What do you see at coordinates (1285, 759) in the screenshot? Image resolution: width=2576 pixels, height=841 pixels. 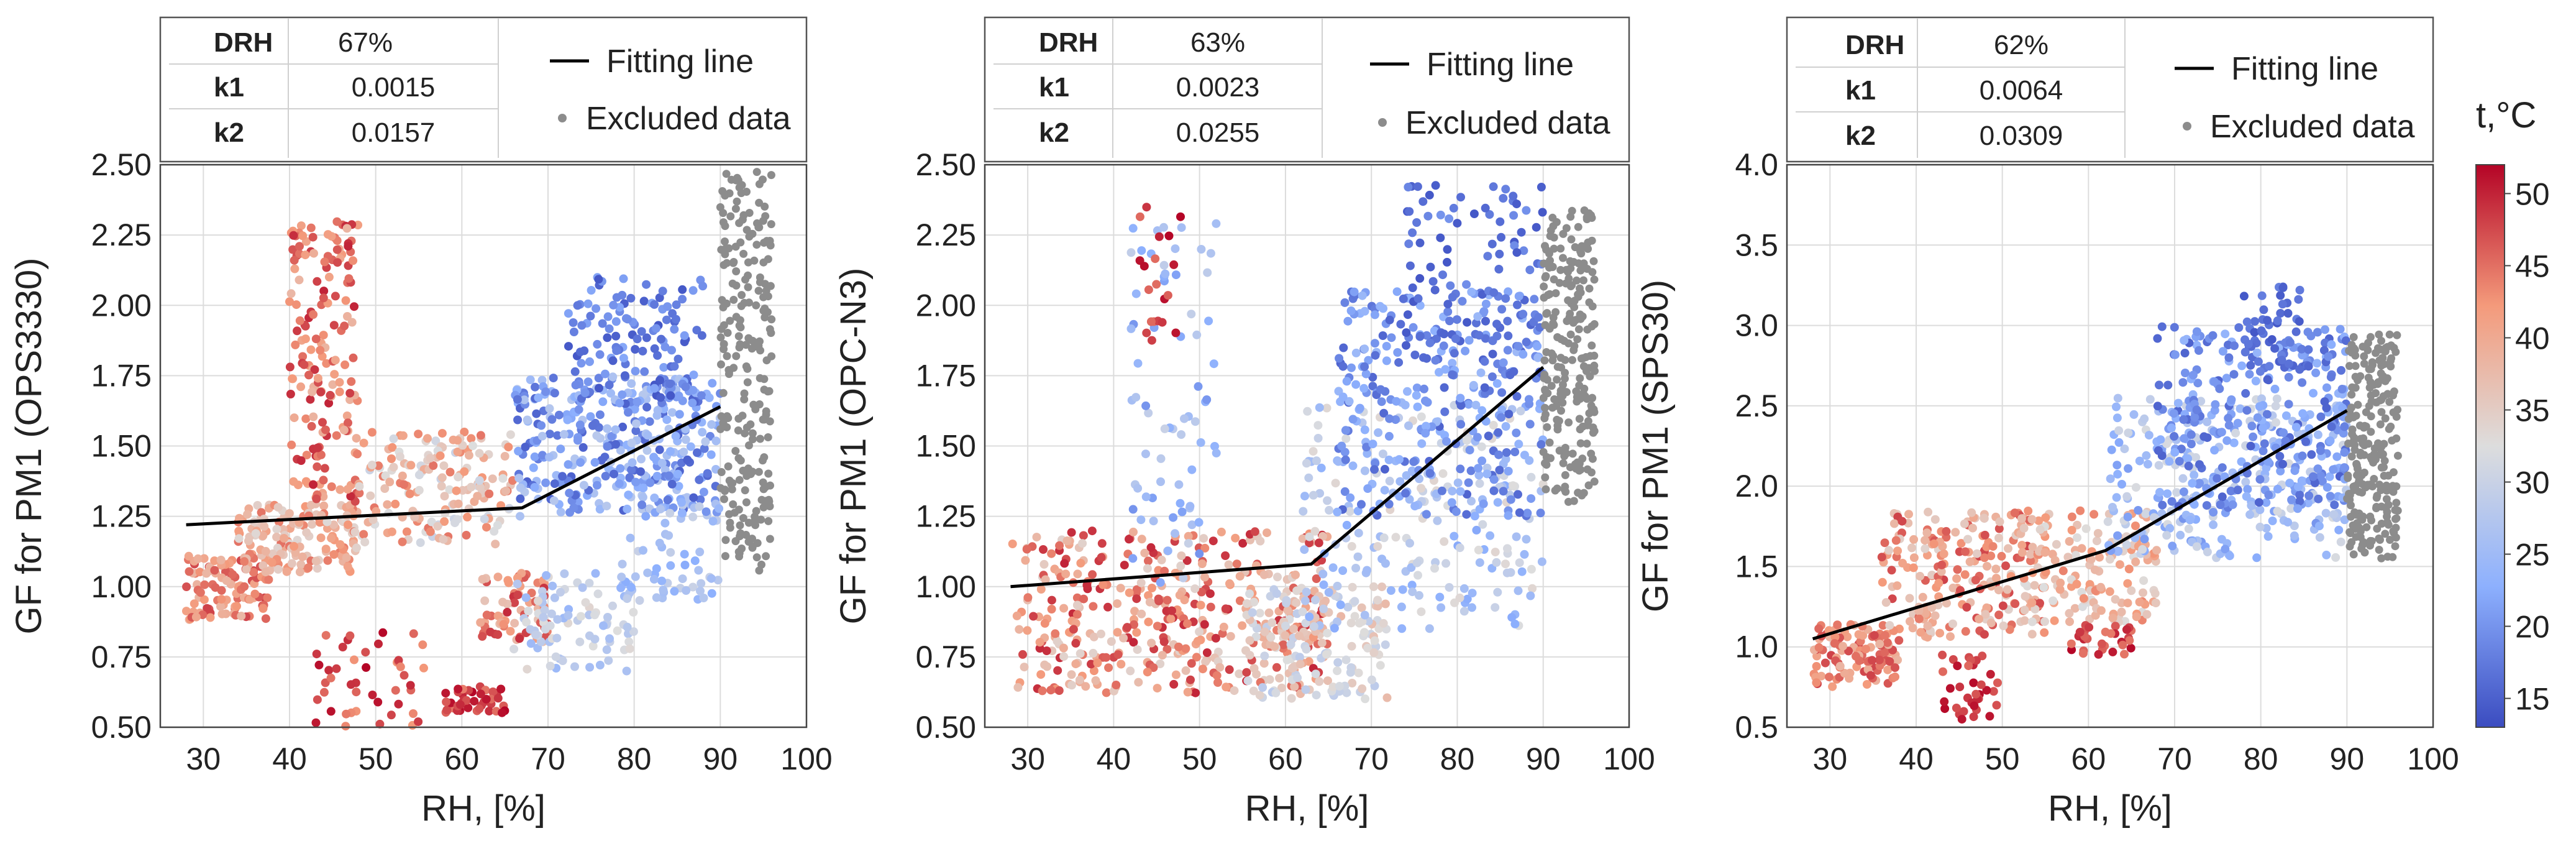 I see `x-tick-label: 60` at bounding box center [1285, 759].